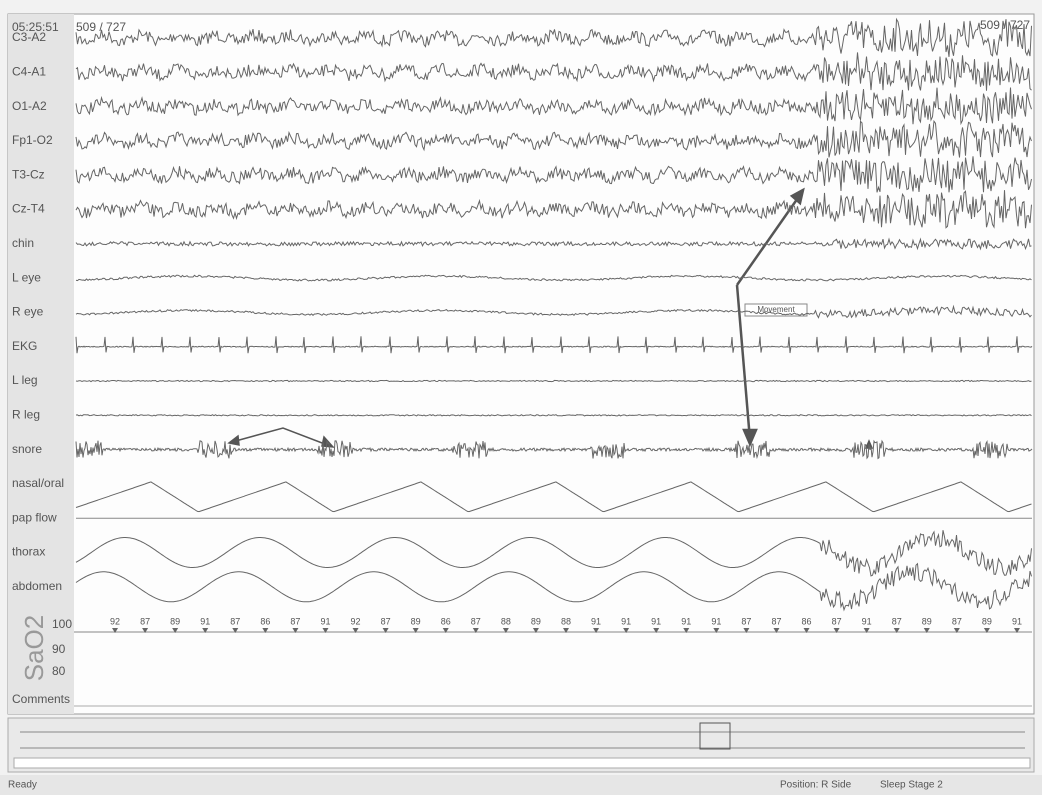  I want to click on channel-label: abdomen, so click(37, 586).